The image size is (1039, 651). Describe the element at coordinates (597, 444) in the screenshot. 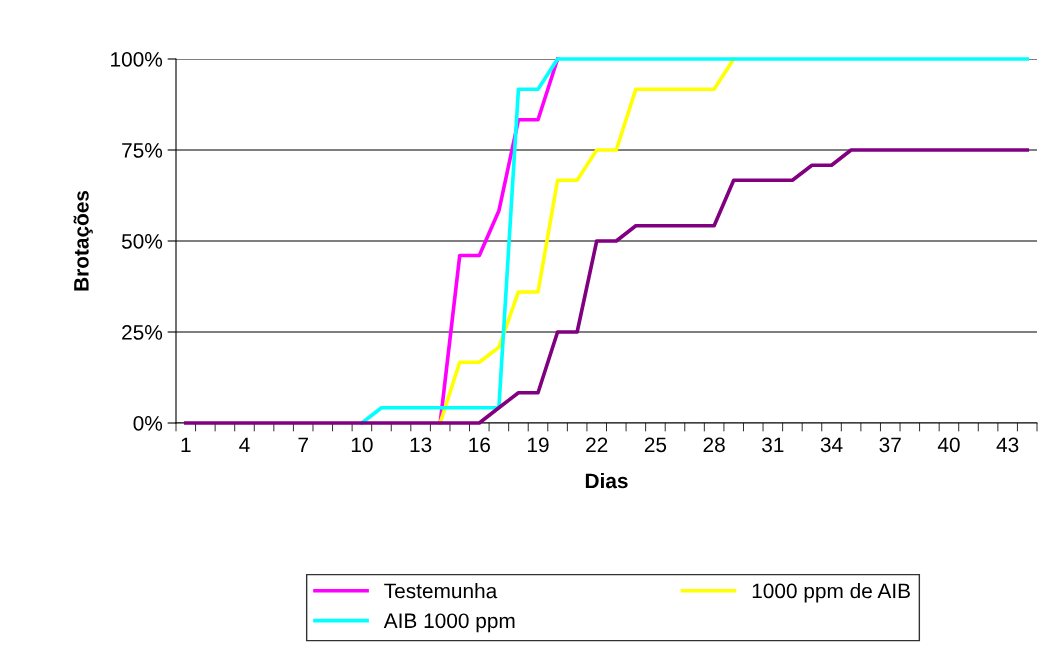

I see `x-tick-label: 22` at that location.